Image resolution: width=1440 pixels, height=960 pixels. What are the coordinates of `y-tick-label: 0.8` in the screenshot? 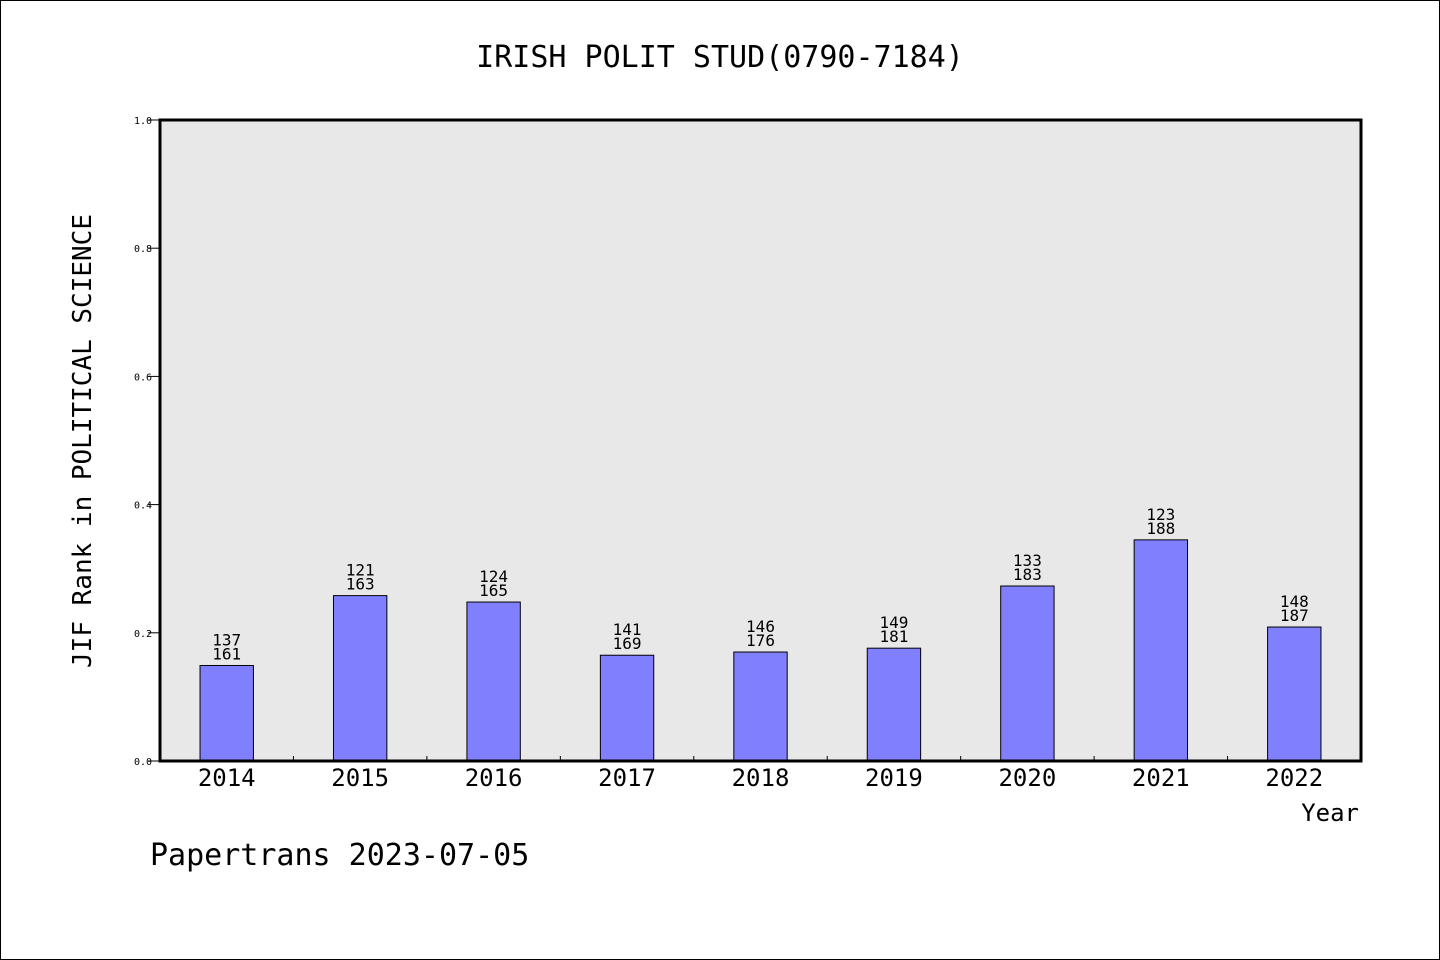 It's located at (143, 249).